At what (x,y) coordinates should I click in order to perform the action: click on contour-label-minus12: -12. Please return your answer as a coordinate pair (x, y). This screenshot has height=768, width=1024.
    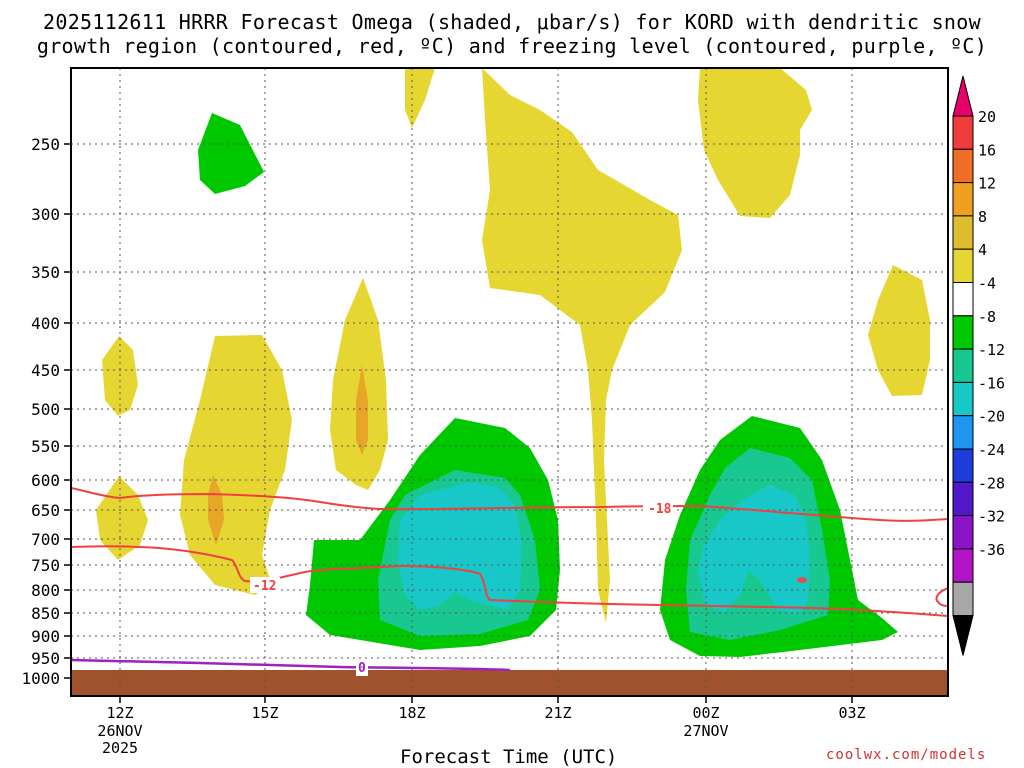
    Looking at the image, I should click on (264, 586).